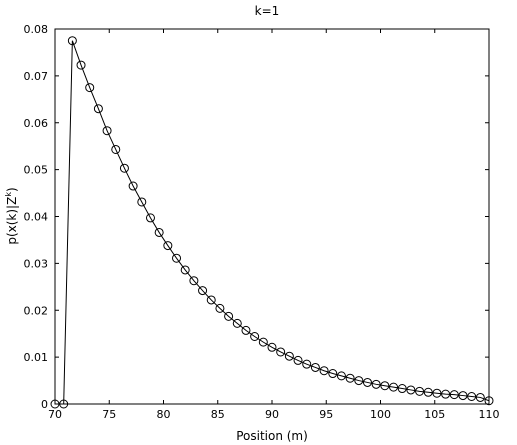 The width and height of the screenshot is (517, 445). Describe the element at coordinates (36, 310) in the screenshot. I see `y-tick-label: 0.02` at that location.